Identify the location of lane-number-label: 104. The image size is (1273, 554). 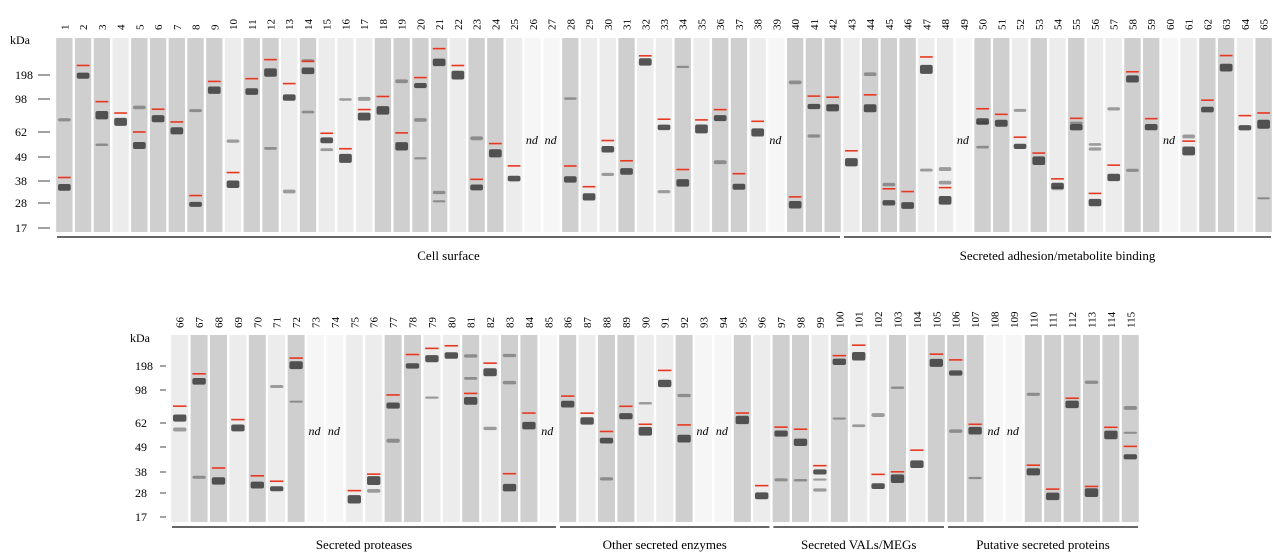
(918, 319).